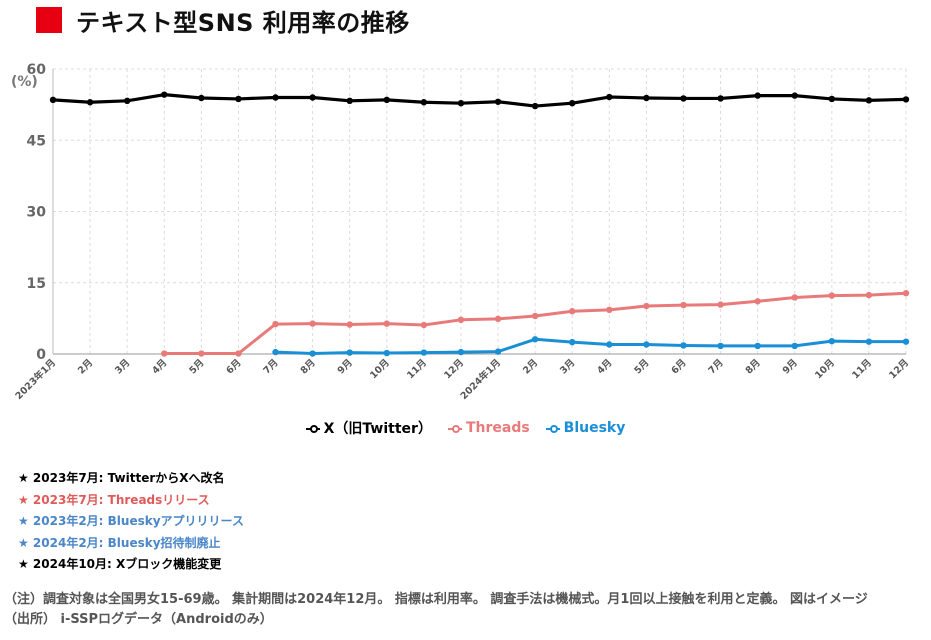  Describe the element at coordinates (196, 366) in the screenshot. I see `x-tick-label: 5月` at that location.